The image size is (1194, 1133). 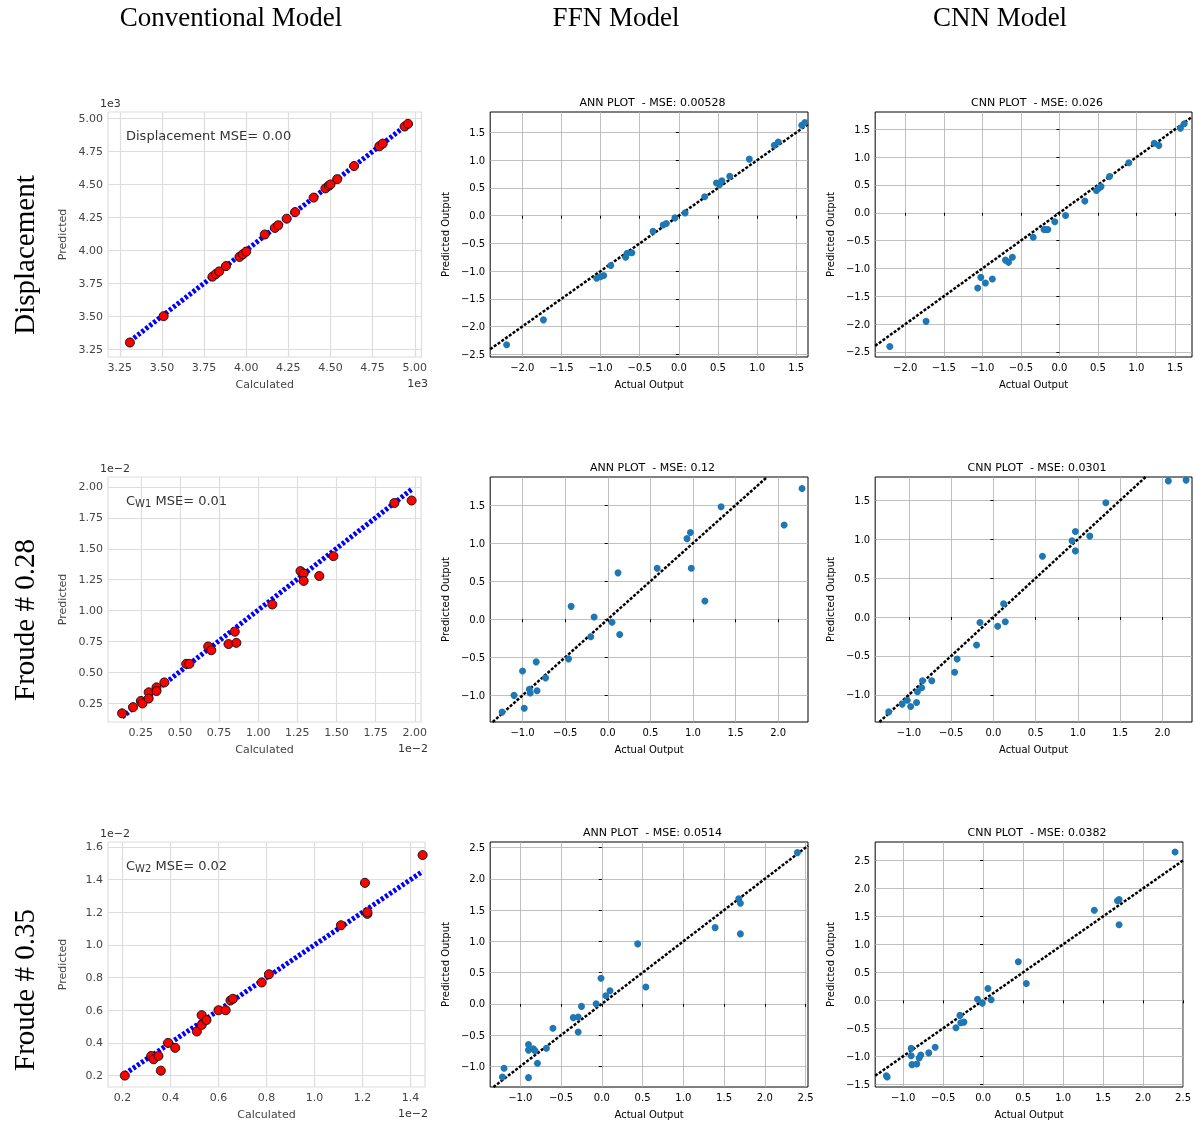 What do you see at coordinates (90, 349) in the screenshot?
I see `y-tick-label: 3.25` at bounding box center [90, 349].